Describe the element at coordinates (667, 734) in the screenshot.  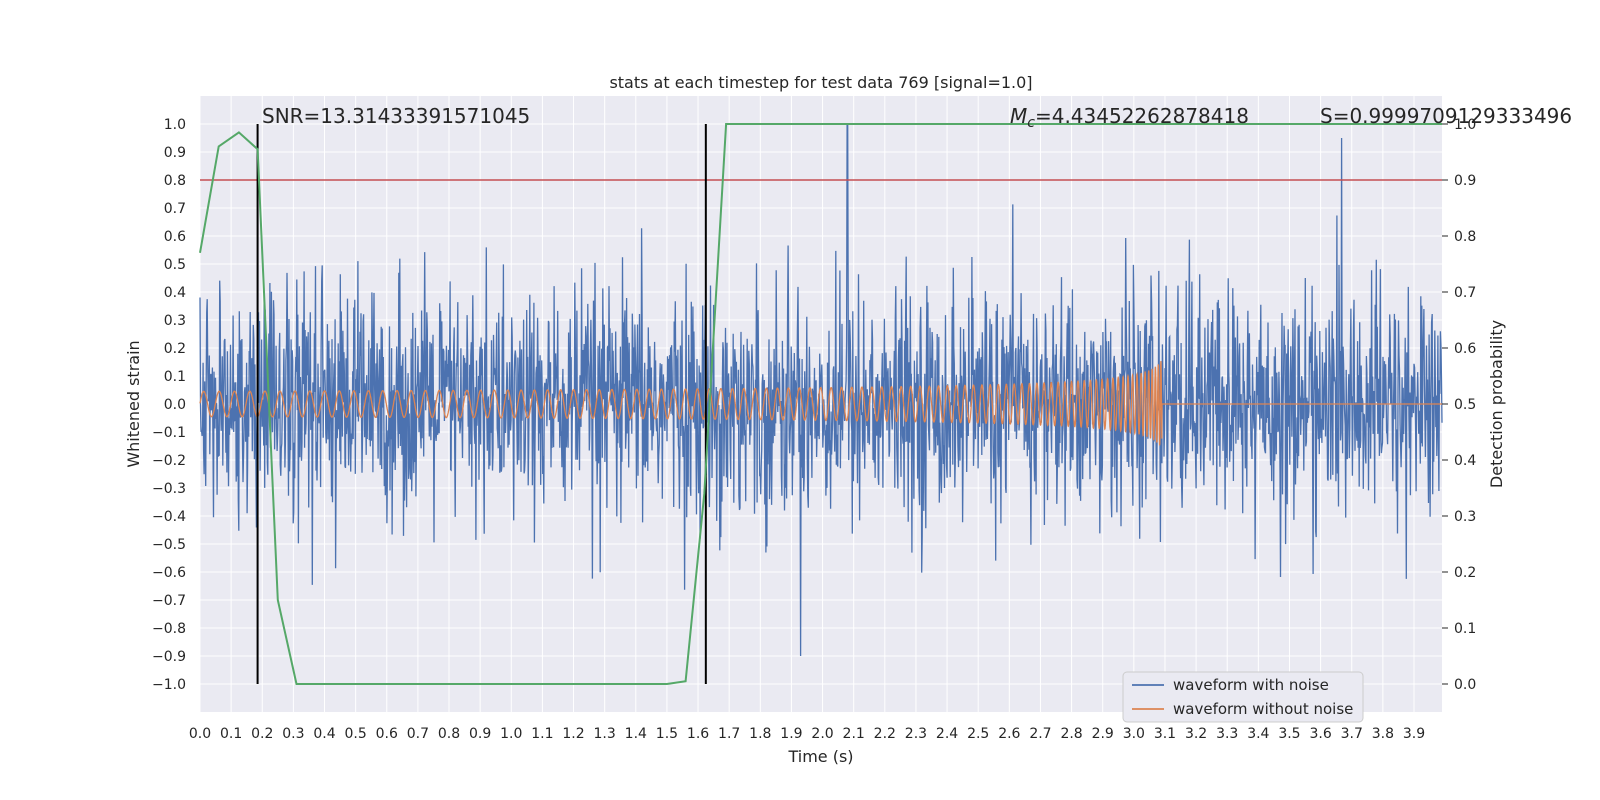
I see `x-tick-label: 1.5` at that location.